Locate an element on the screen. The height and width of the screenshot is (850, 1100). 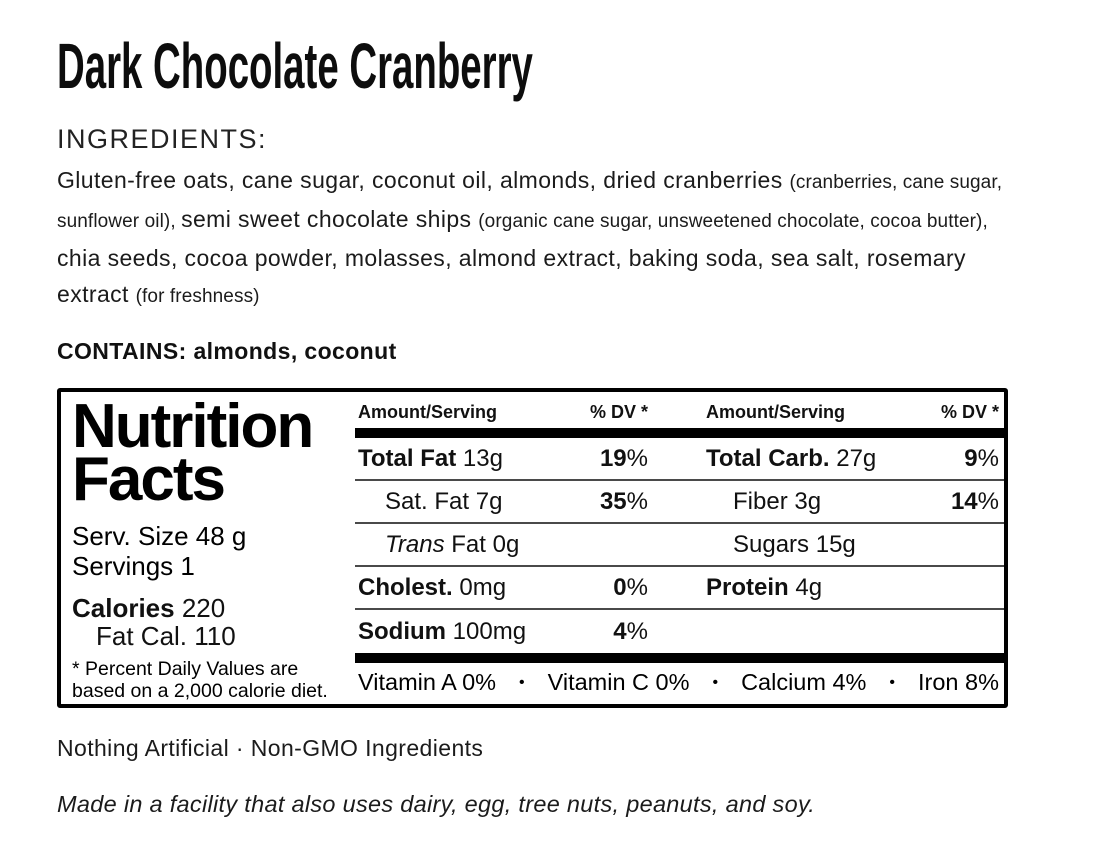
ingredients-heading: INGREDIENTS: is located at coordinates (162, 139).